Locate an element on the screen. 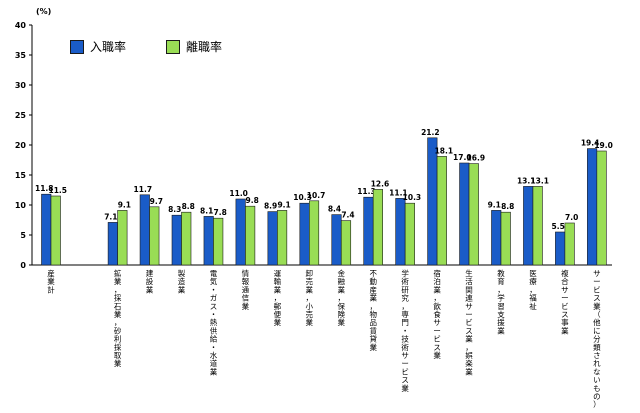 The image size is (640, 413). y-tick-label: 5 is located at coordinates (23, 235).